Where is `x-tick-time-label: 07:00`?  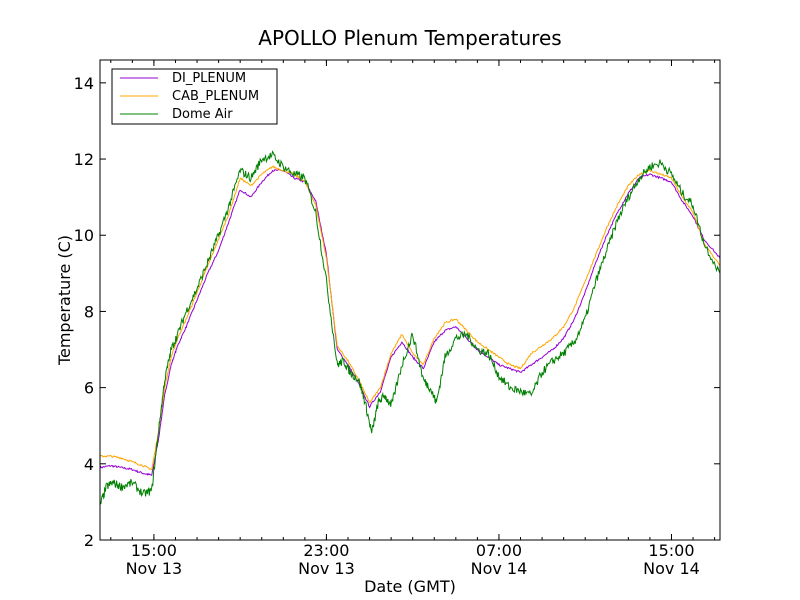
x-tick-time-label: 07:00 is located at coordinates (499, 550).